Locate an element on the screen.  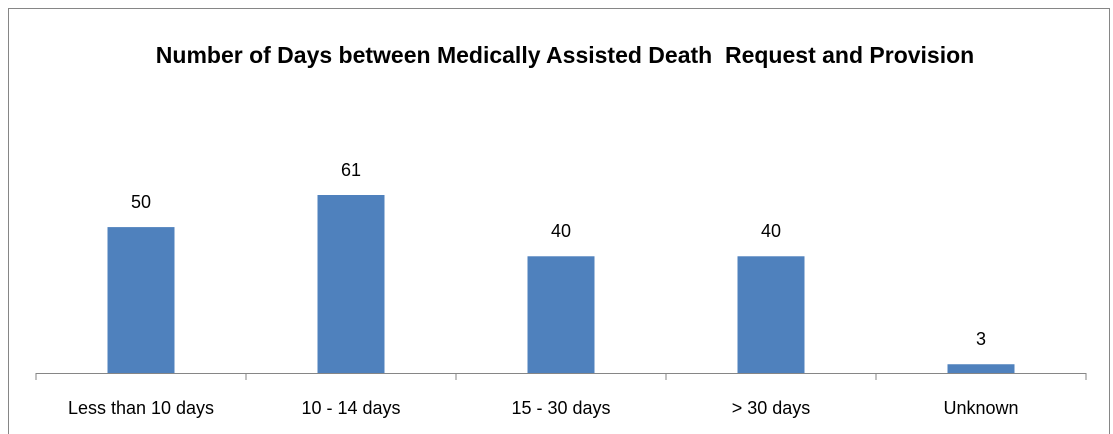
data-label: 61 is located at coordinates (351, 170).